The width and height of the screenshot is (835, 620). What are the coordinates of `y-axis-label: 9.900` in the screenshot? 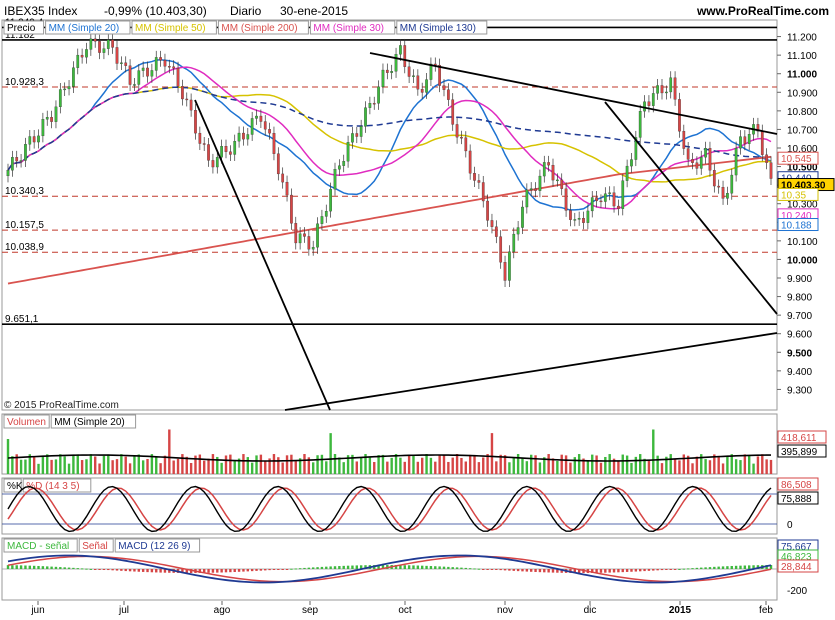 It's located at (799, 279).